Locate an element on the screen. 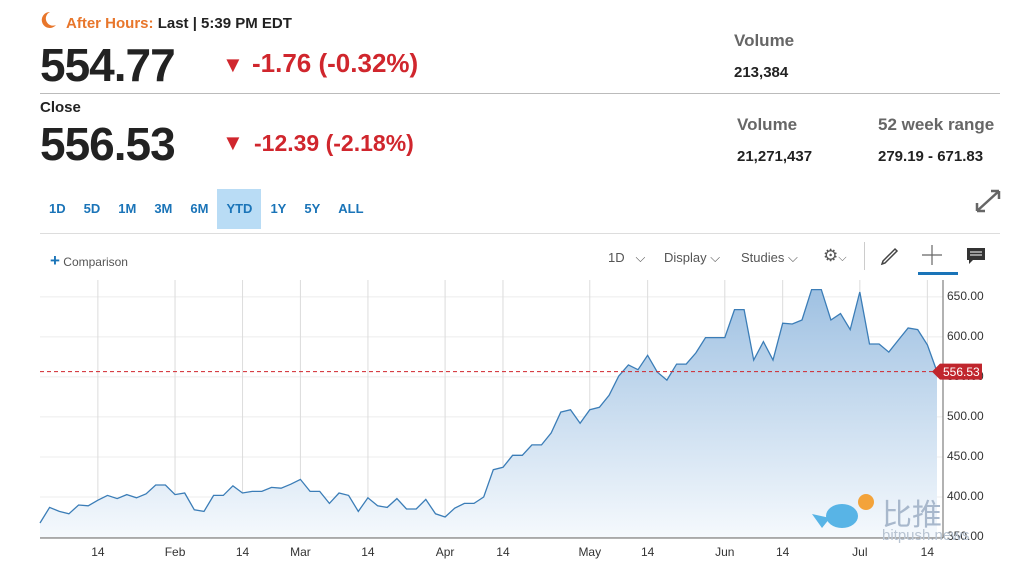  range-button: YTD is located at coordinates (239, 209).